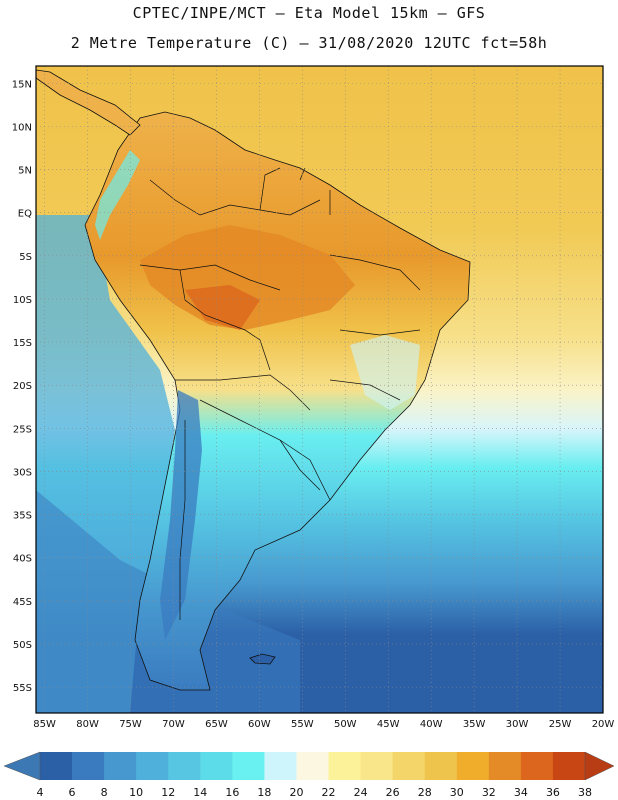  I want to click on amazon-hot-region, so click(247, 277).